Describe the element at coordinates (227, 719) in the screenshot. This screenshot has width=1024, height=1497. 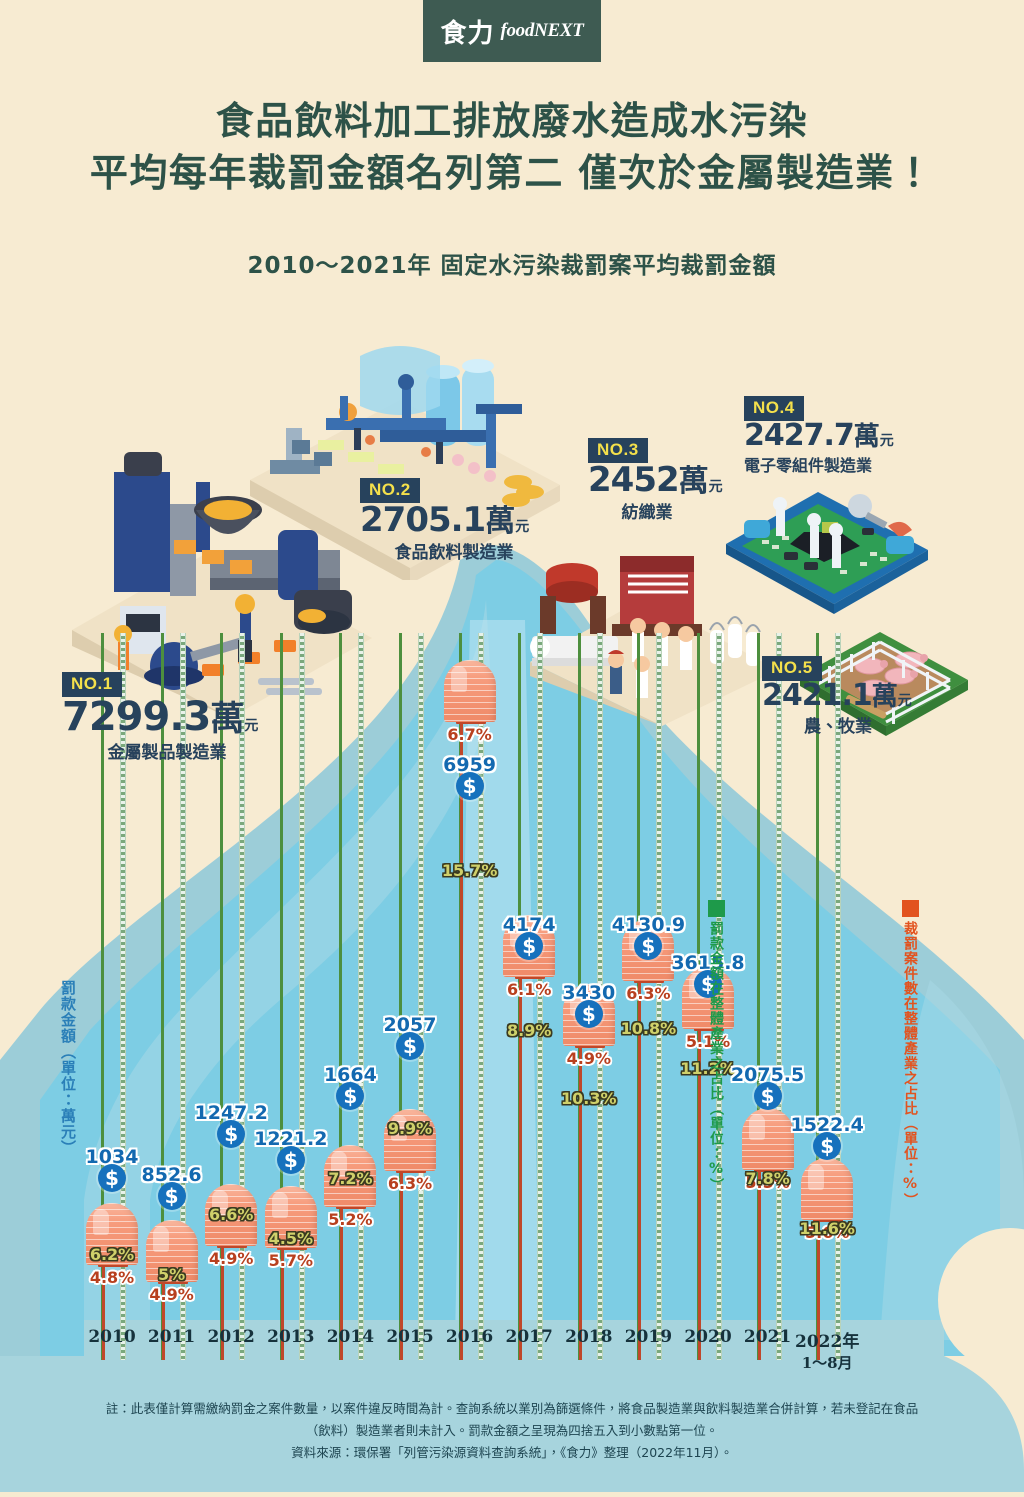
I see `rank-amount-unit-1: 萬` at that location.